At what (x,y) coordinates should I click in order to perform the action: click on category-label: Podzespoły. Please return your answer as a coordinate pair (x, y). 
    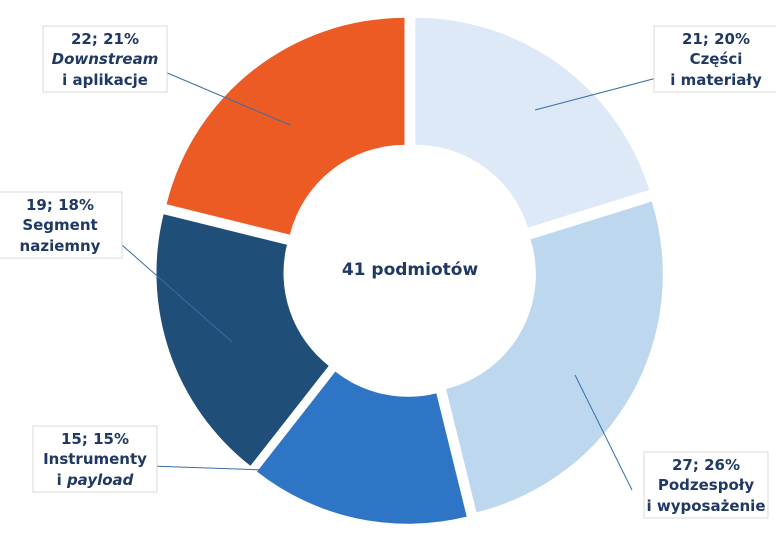
    Looking at the image, I should click on (706, 485).